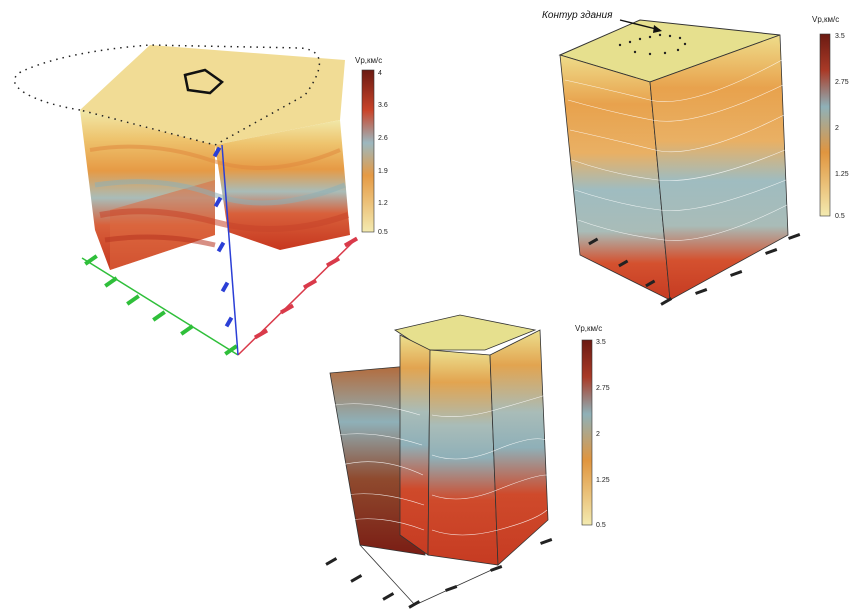  What do you see at coordinates (383, 171) in the screenshot?
I see `colorbar-a-tick: 1.9` at bounding box center [383, 171].